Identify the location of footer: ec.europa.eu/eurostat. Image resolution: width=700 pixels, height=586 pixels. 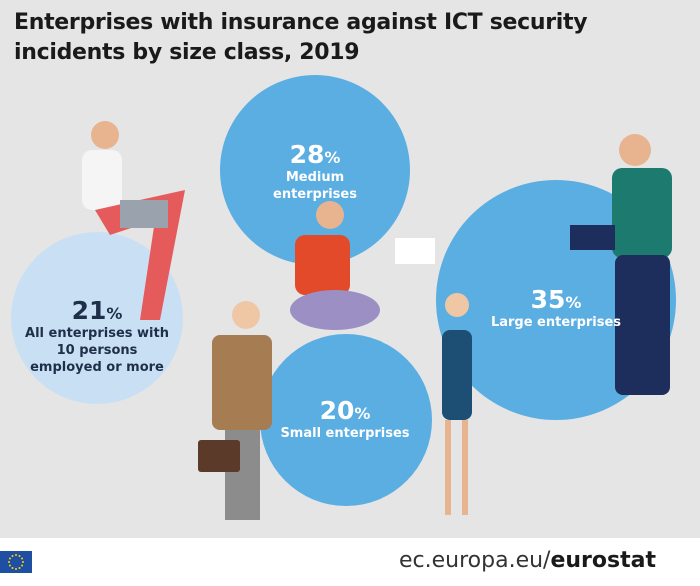
(527, 560).